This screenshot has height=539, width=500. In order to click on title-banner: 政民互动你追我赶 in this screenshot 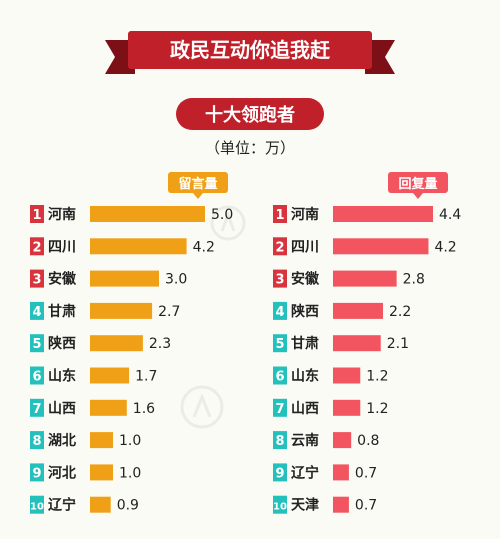, I will do `click(250, 52)`.